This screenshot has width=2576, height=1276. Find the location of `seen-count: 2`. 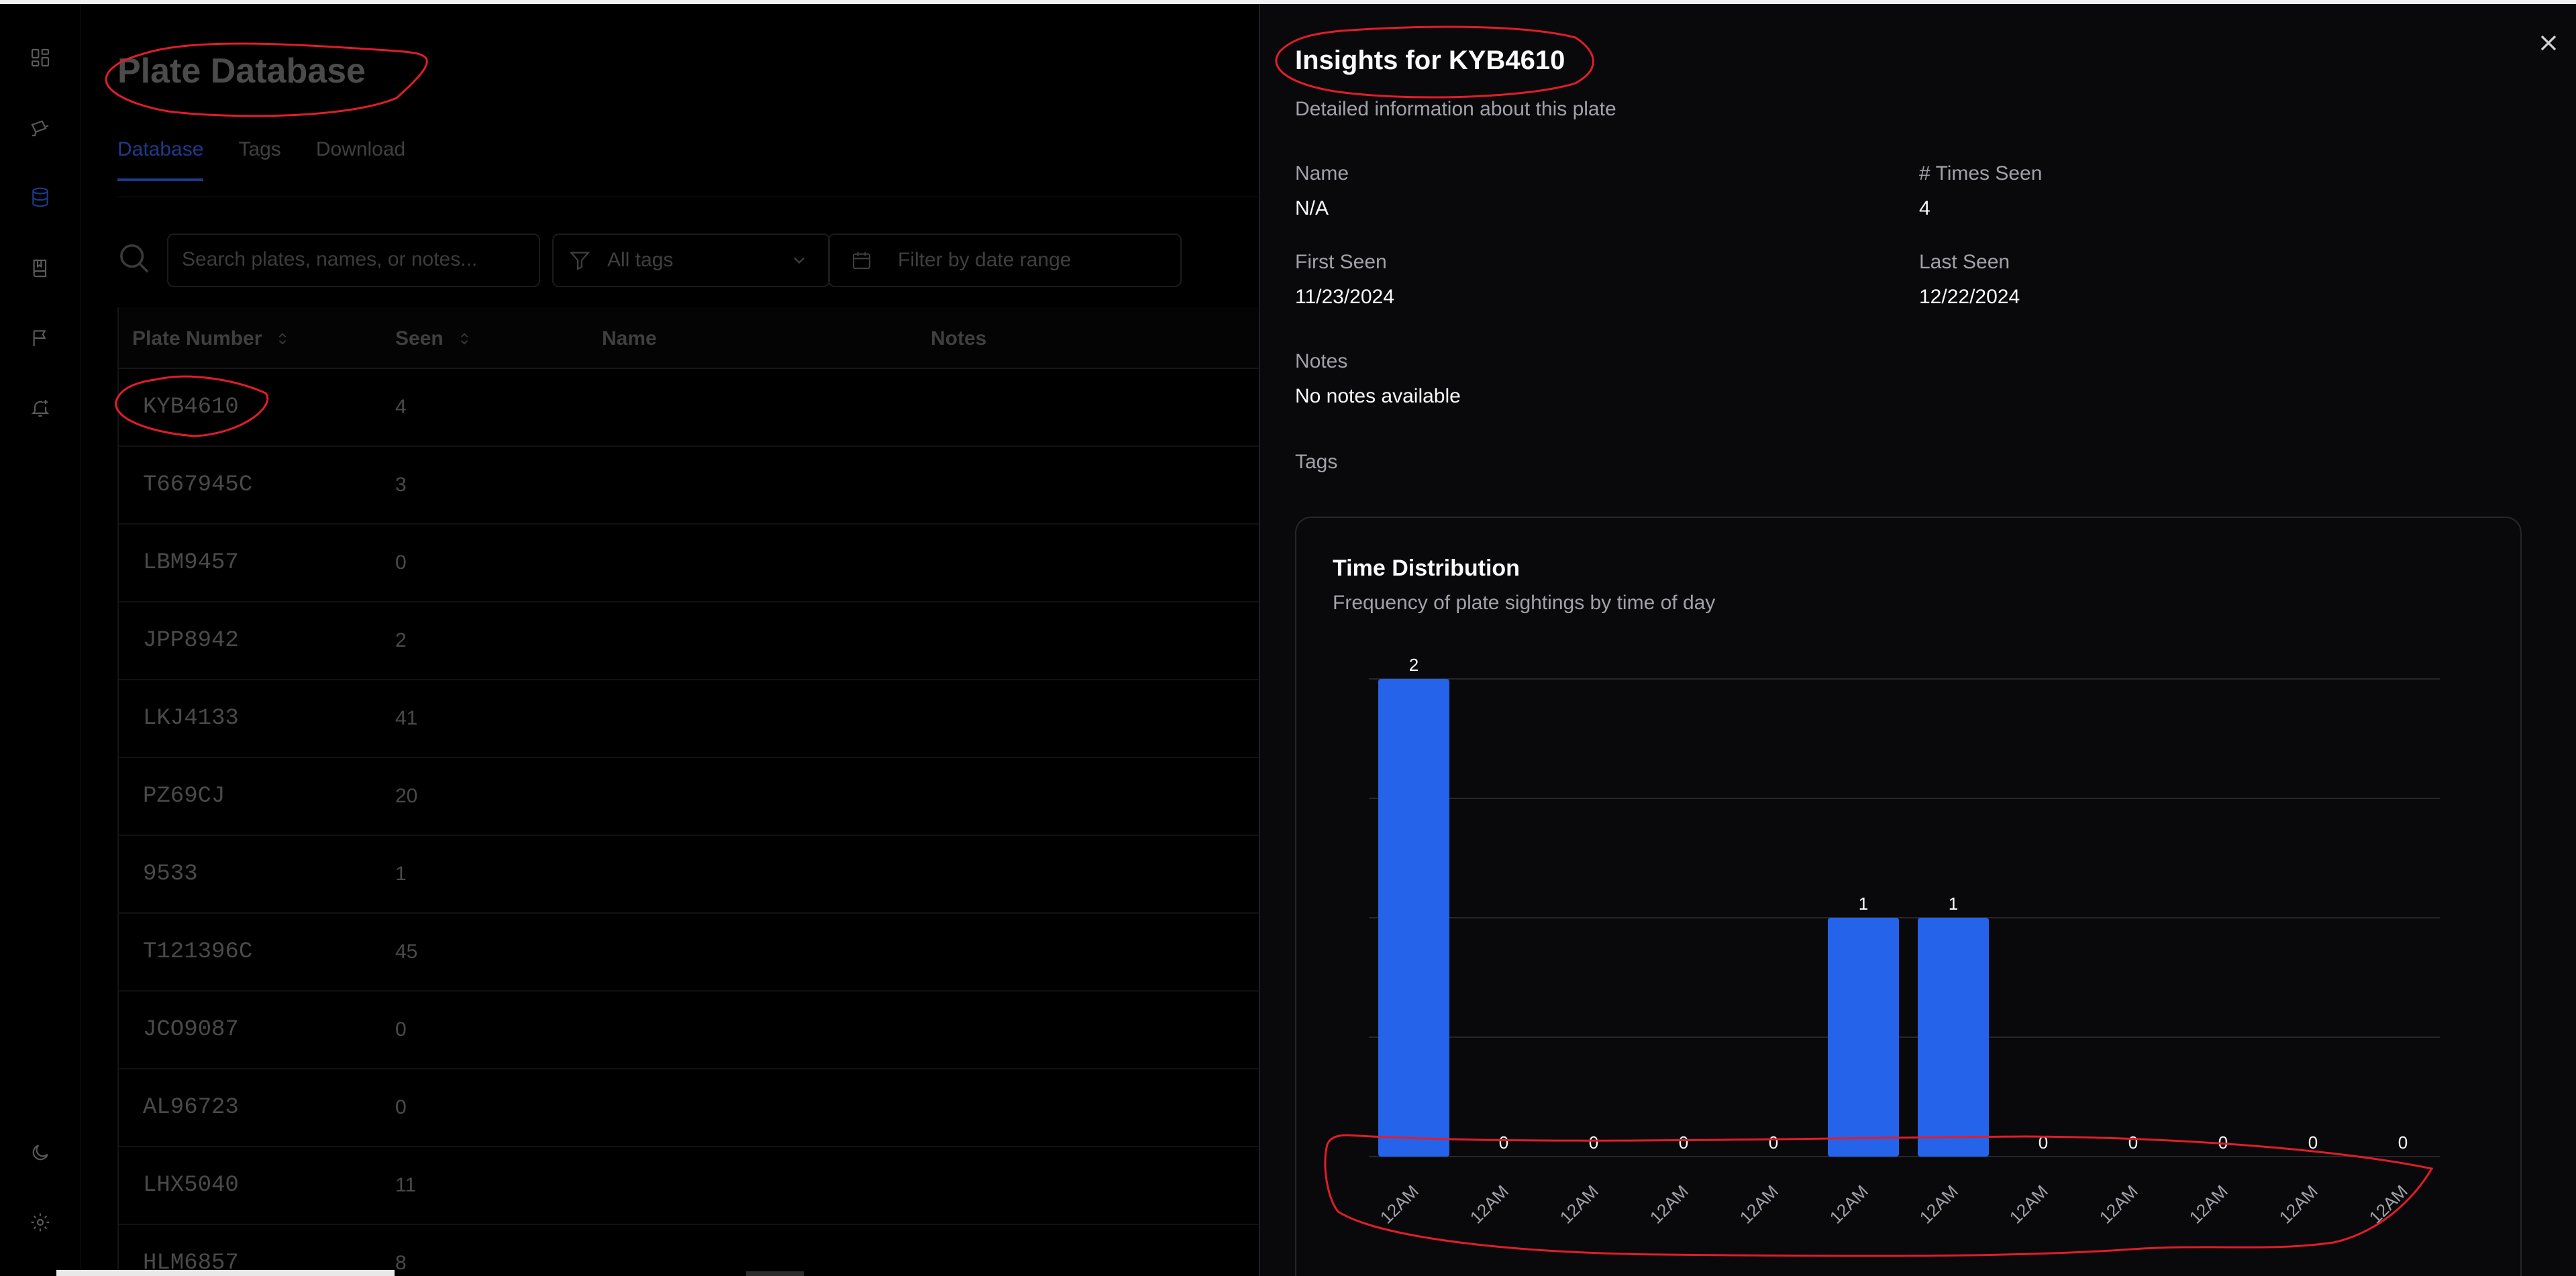

seen-count: 2 is located at coordinates (401, 640).